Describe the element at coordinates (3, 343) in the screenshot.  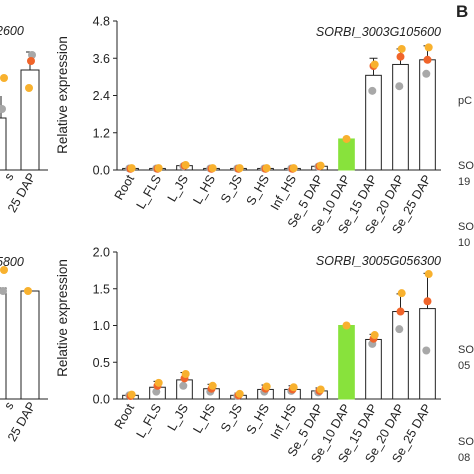
I see `left-bottom-bar-a` at that location.